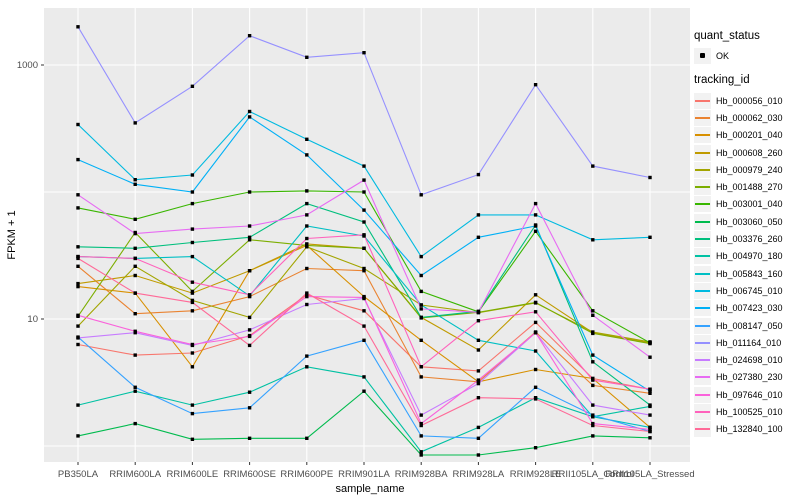 This screenshot has width=800, height=500. I want to click on x-tick-label: RRIM600PE, so click(306, 474).